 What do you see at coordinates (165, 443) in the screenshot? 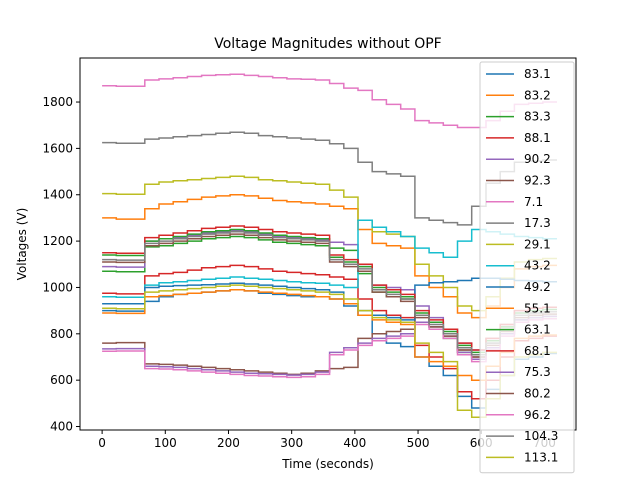
I see `x-tick-label: 100` at bounding box center [165, 443].